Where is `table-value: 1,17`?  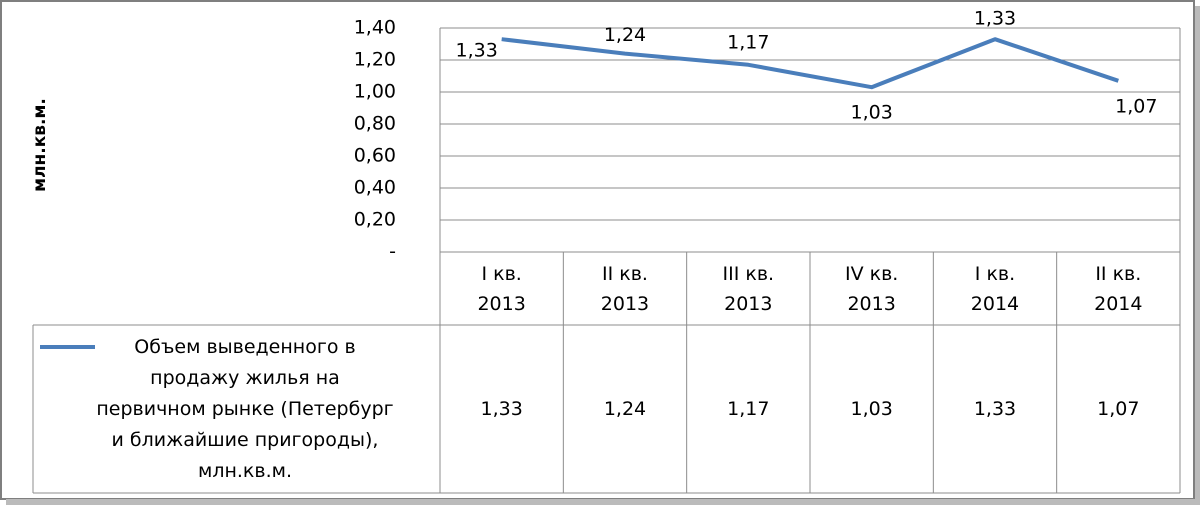
table-value: 1,17 is located at coordinates (748, 409).